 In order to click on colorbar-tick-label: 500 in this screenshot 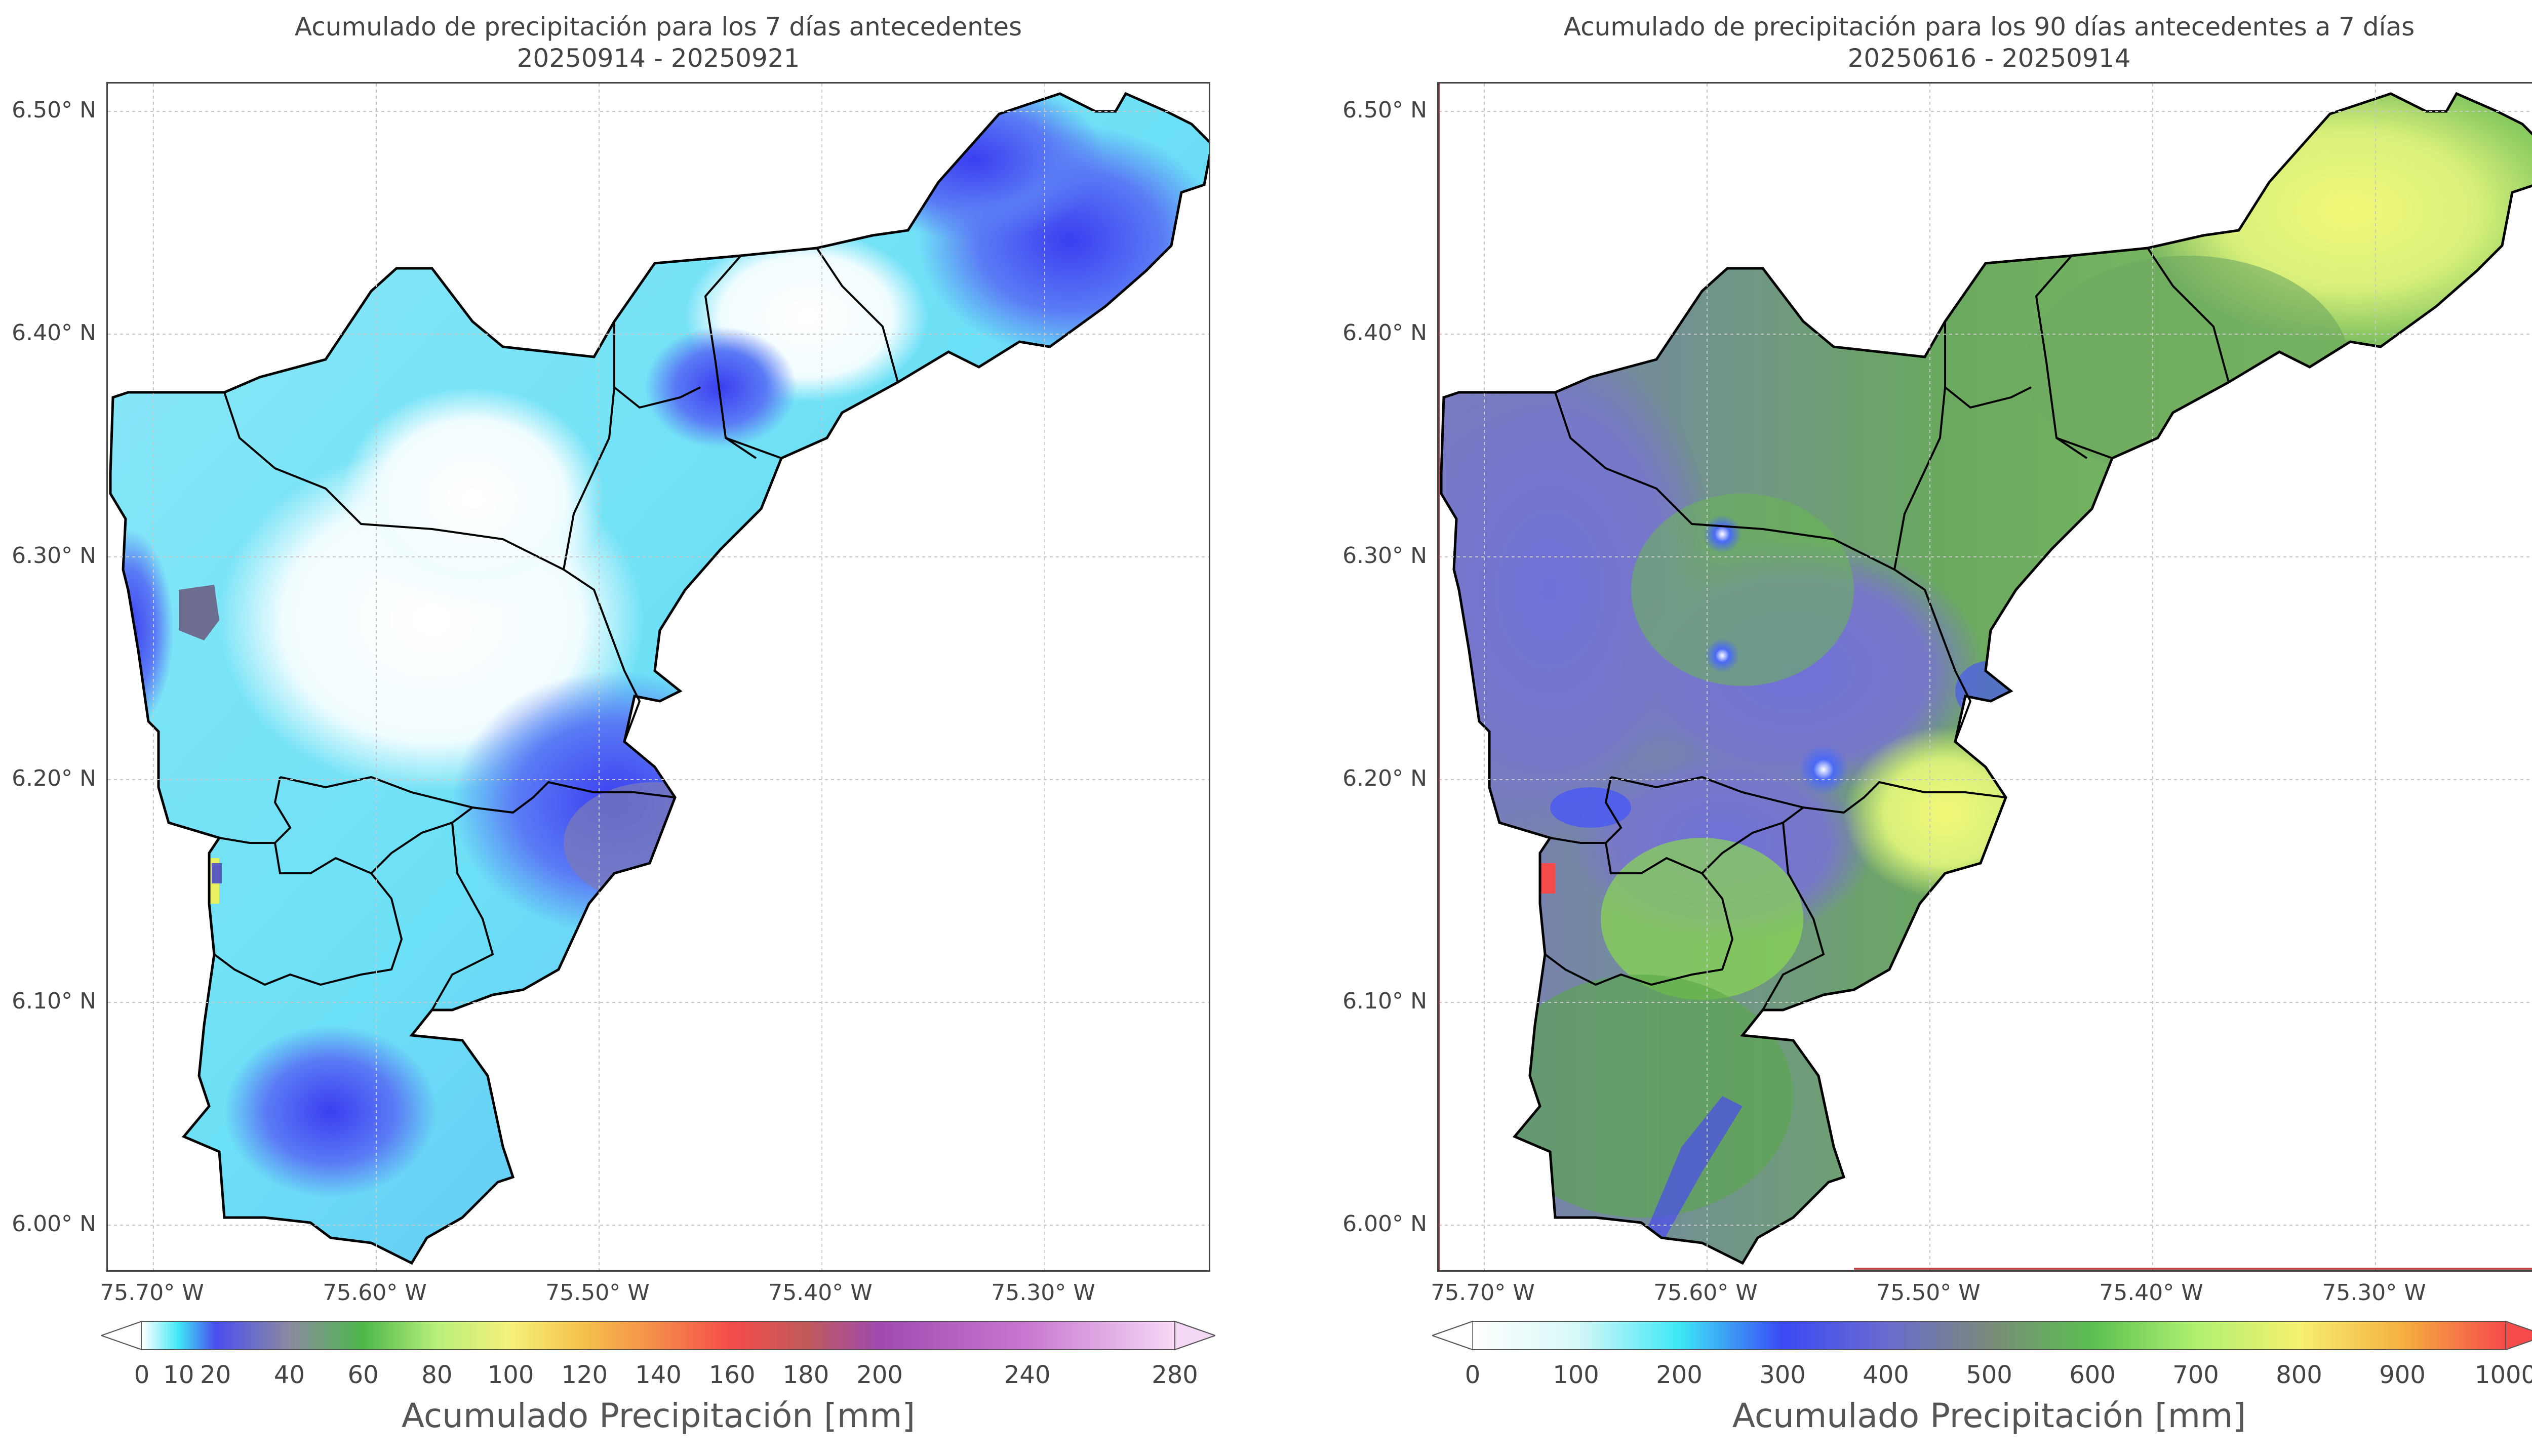, I will do `click(1989, 1375)`.